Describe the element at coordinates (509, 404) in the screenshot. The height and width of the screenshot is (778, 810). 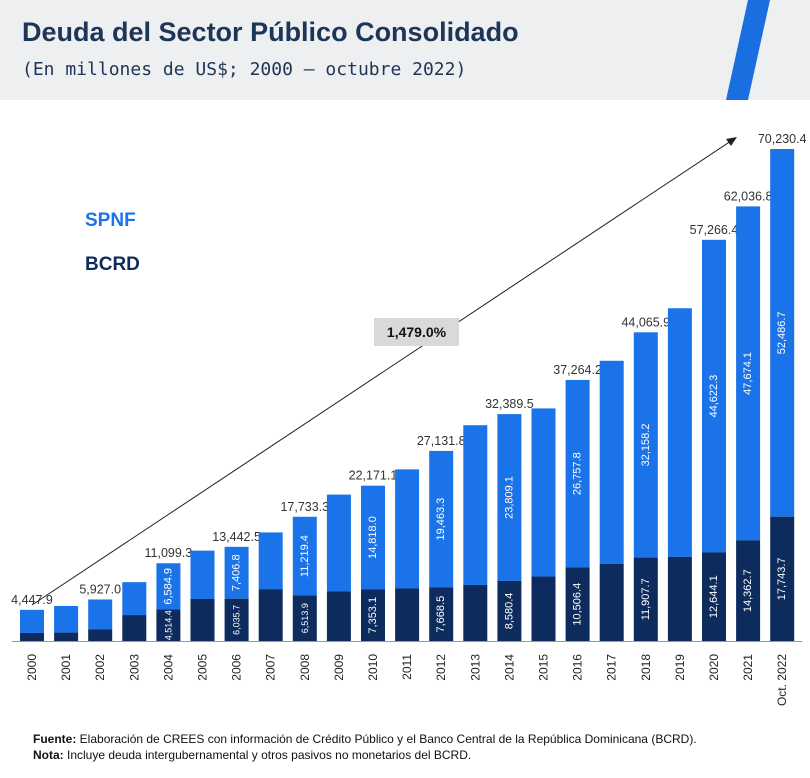
I see `total-value-label: 32,389.5` at that location.